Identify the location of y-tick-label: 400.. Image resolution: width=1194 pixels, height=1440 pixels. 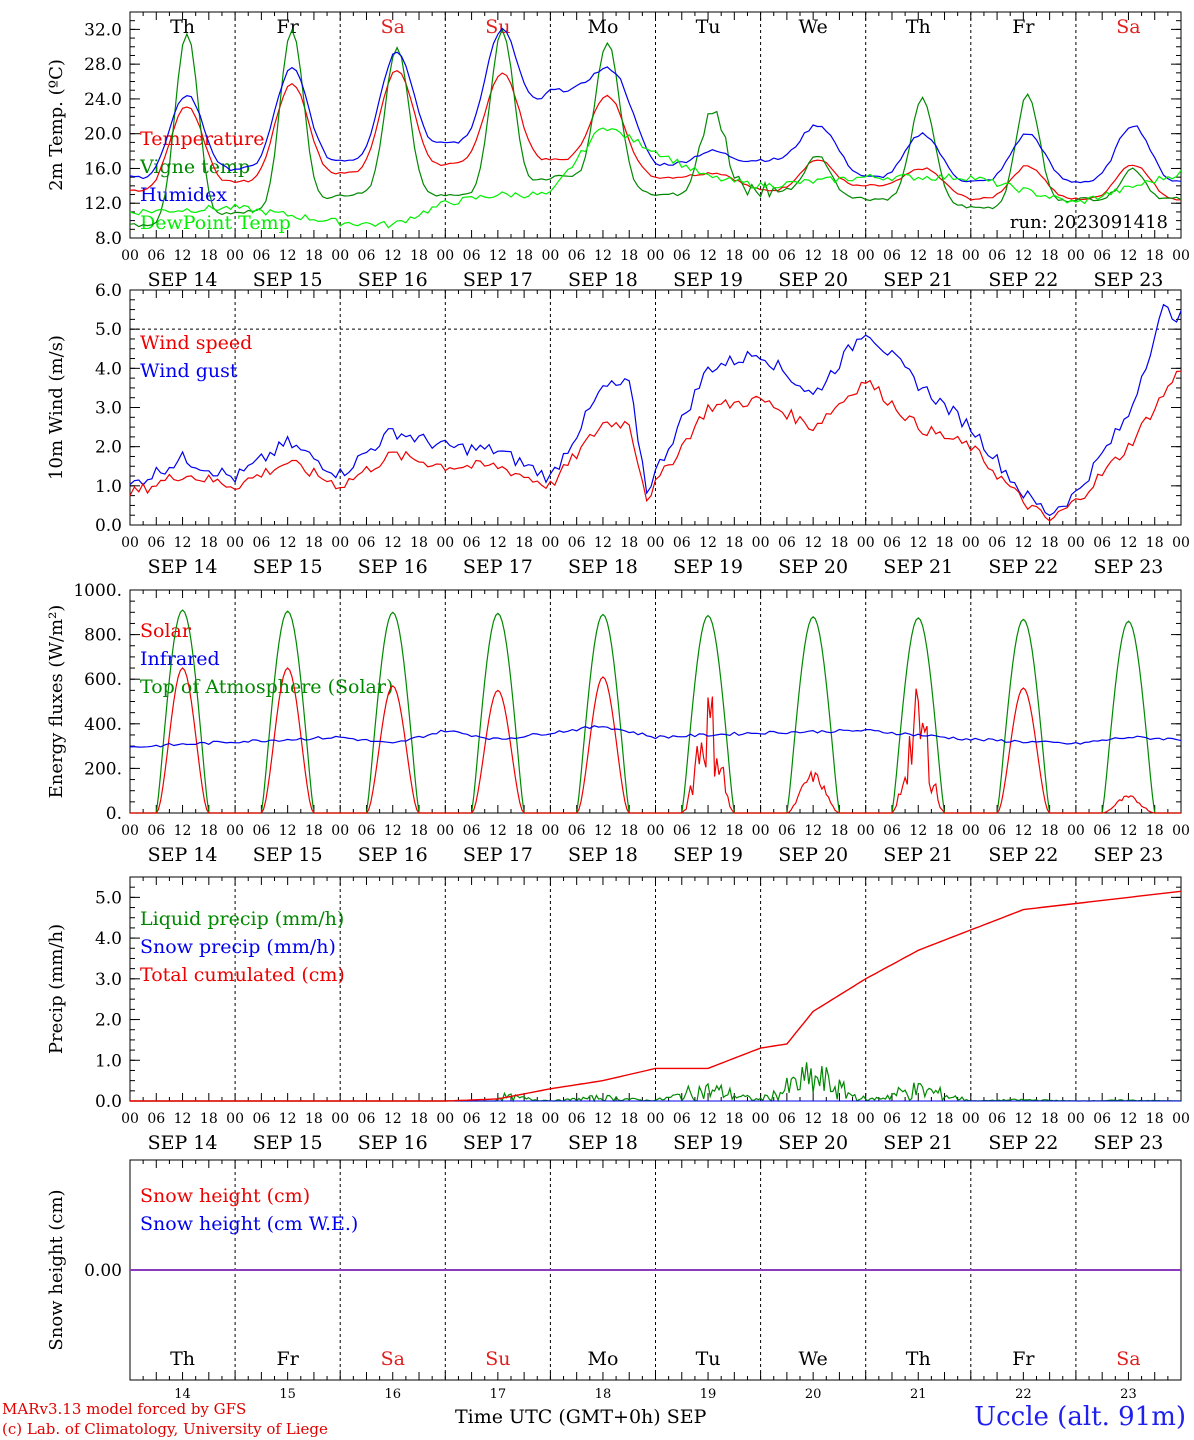
(103, 725).